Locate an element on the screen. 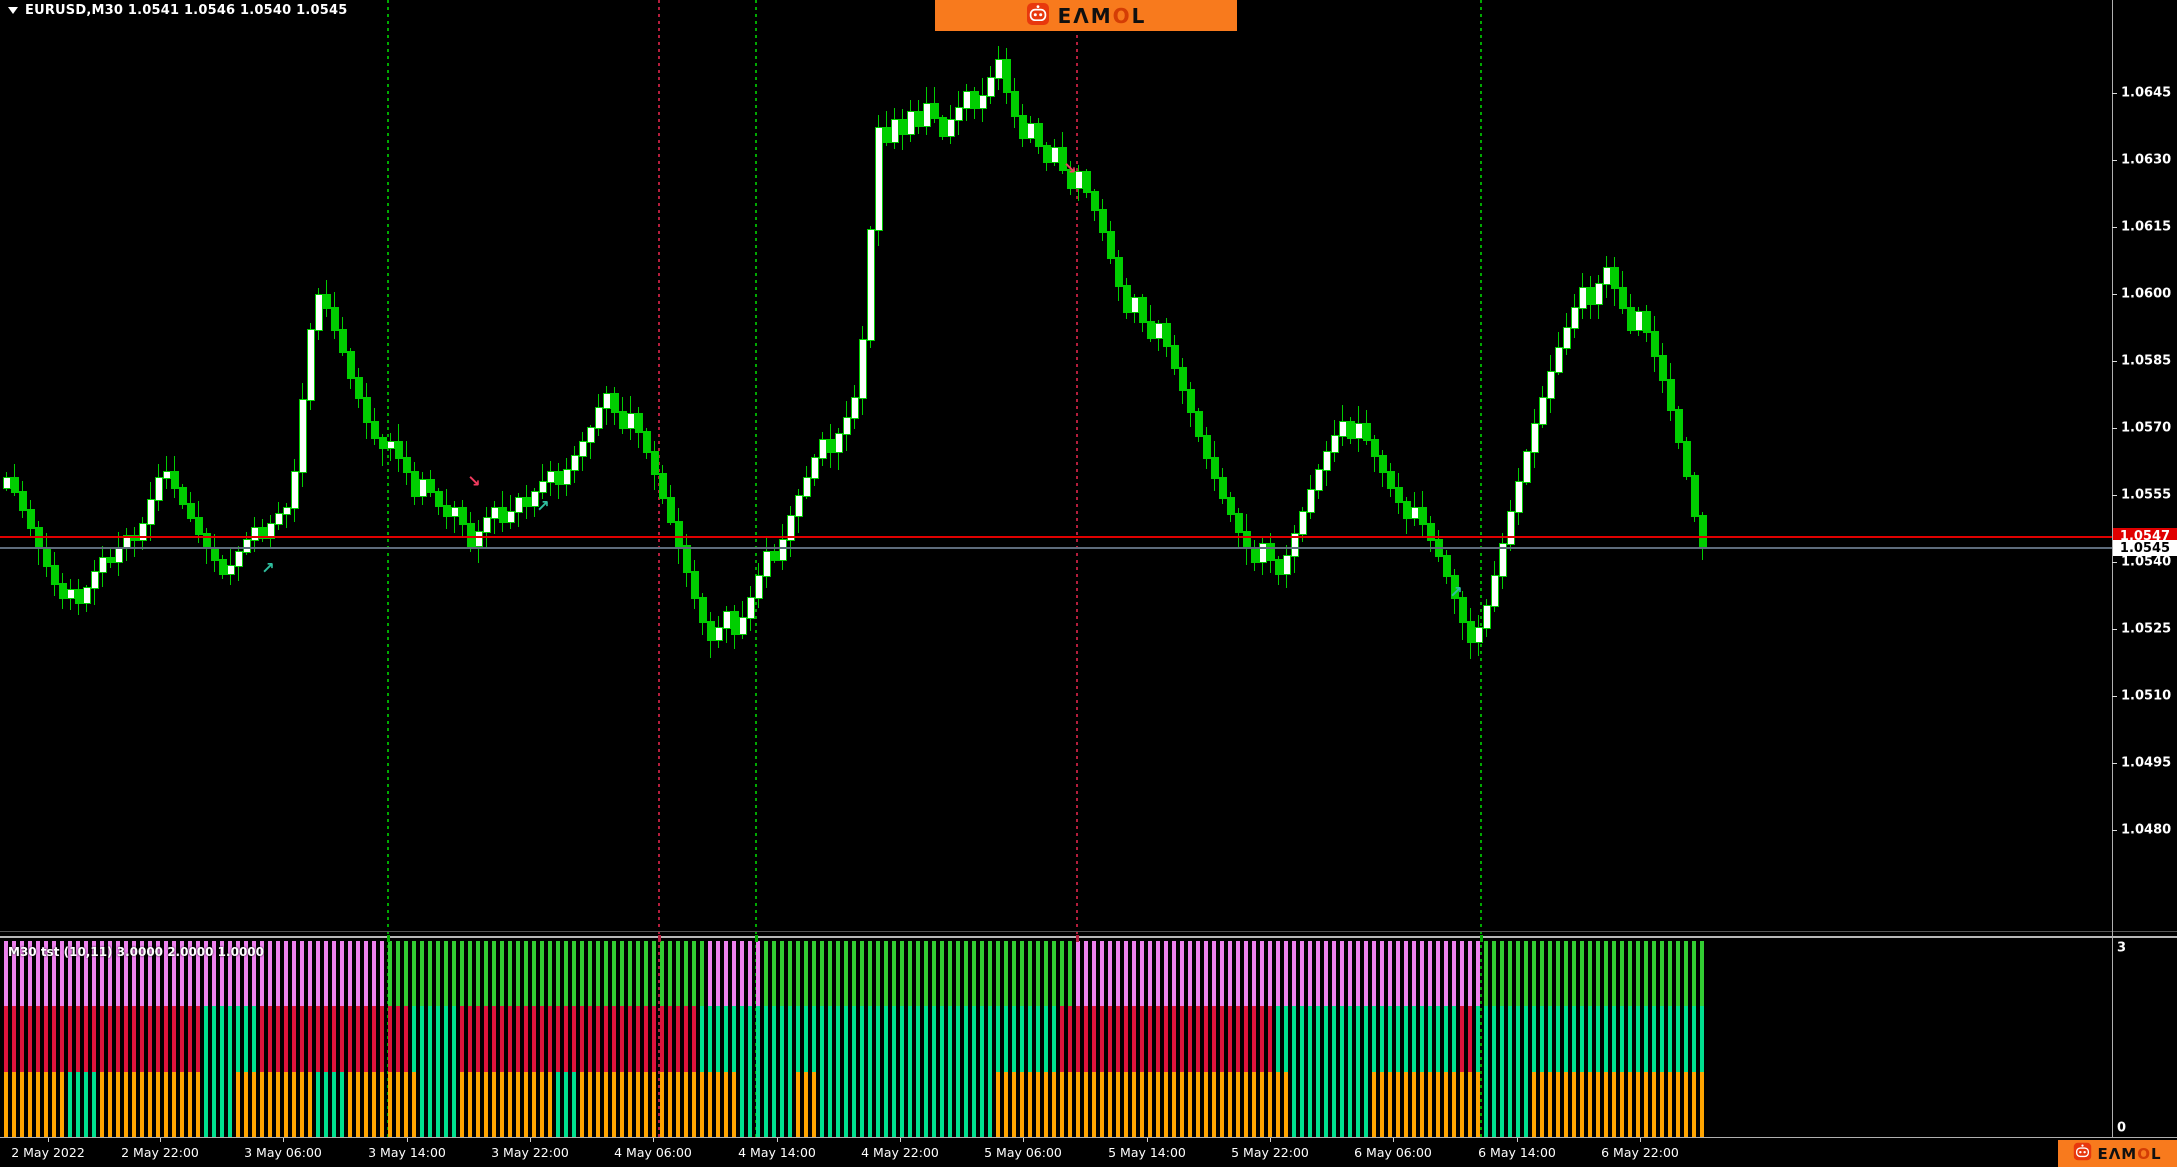 Image resolution: width=2177 pixels, height=1167 pixels. time-axis-label: 4 May 06:00 is located at coordinates (653, 1152).